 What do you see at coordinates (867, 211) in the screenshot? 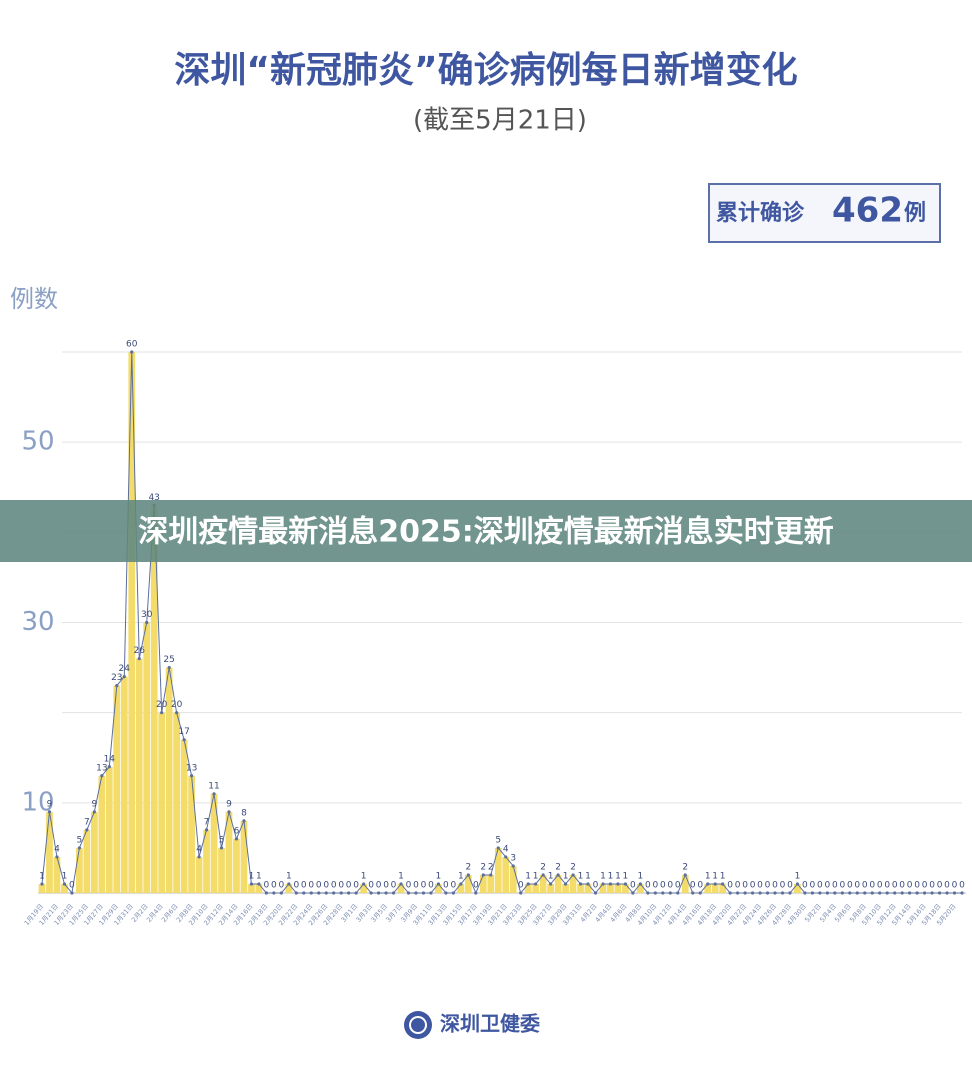
I see `total-value: 462` at bounding box center [867, 211].